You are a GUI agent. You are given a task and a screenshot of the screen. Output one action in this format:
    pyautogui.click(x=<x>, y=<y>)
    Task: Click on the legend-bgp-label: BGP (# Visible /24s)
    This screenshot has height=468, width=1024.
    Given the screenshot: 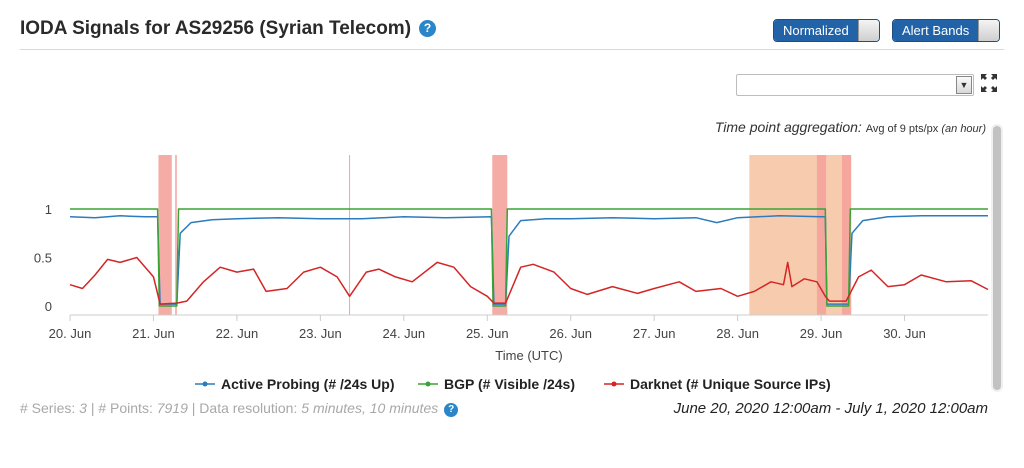 What is the action you would take?
    pyautogui.click(x=509, y=384)
    